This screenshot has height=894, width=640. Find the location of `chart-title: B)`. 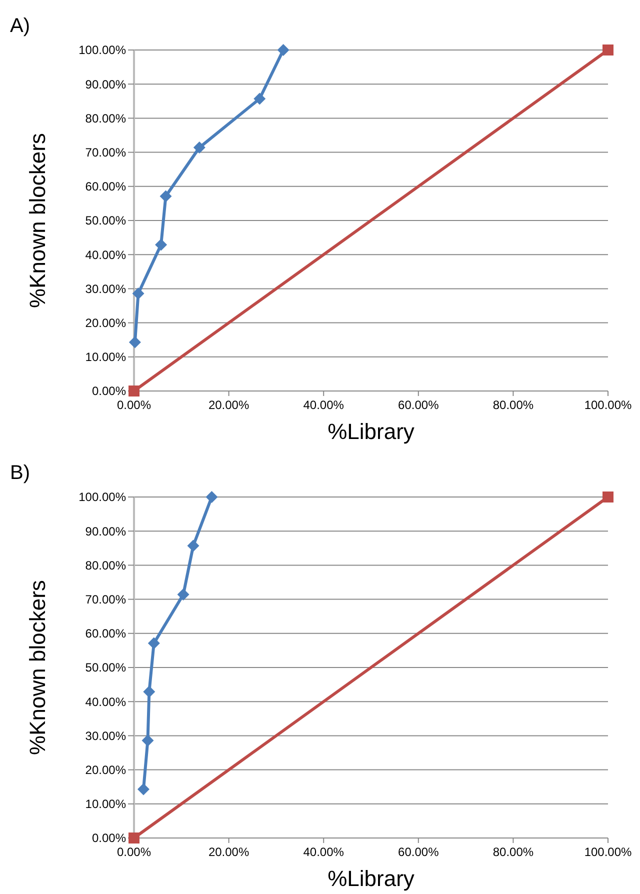

chart-title: B) is located at coordinates (20, 473).